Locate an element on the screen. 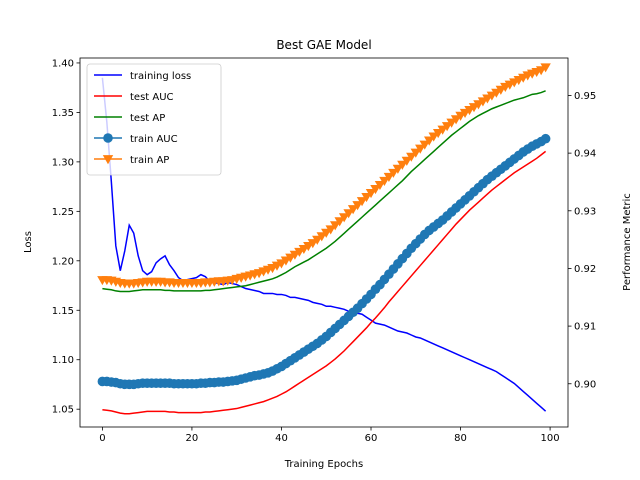 The image size is (640, 480). left-y-tick-label: 1.40 is located at coordinates (63, 63).